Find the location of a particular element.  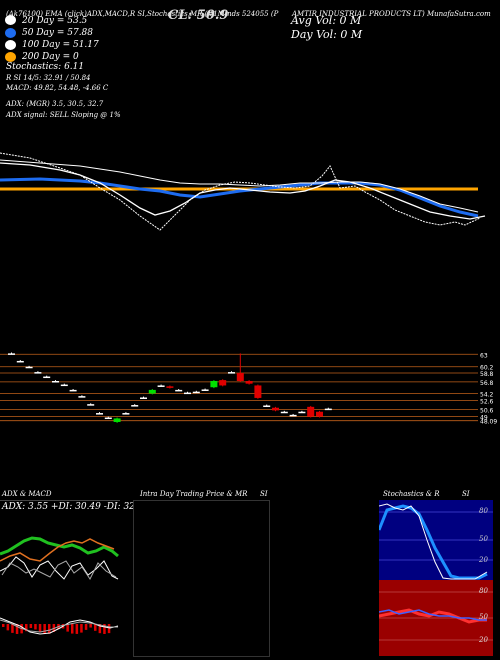

price-level-label: 48.09 is located at coordinates (488, 422).